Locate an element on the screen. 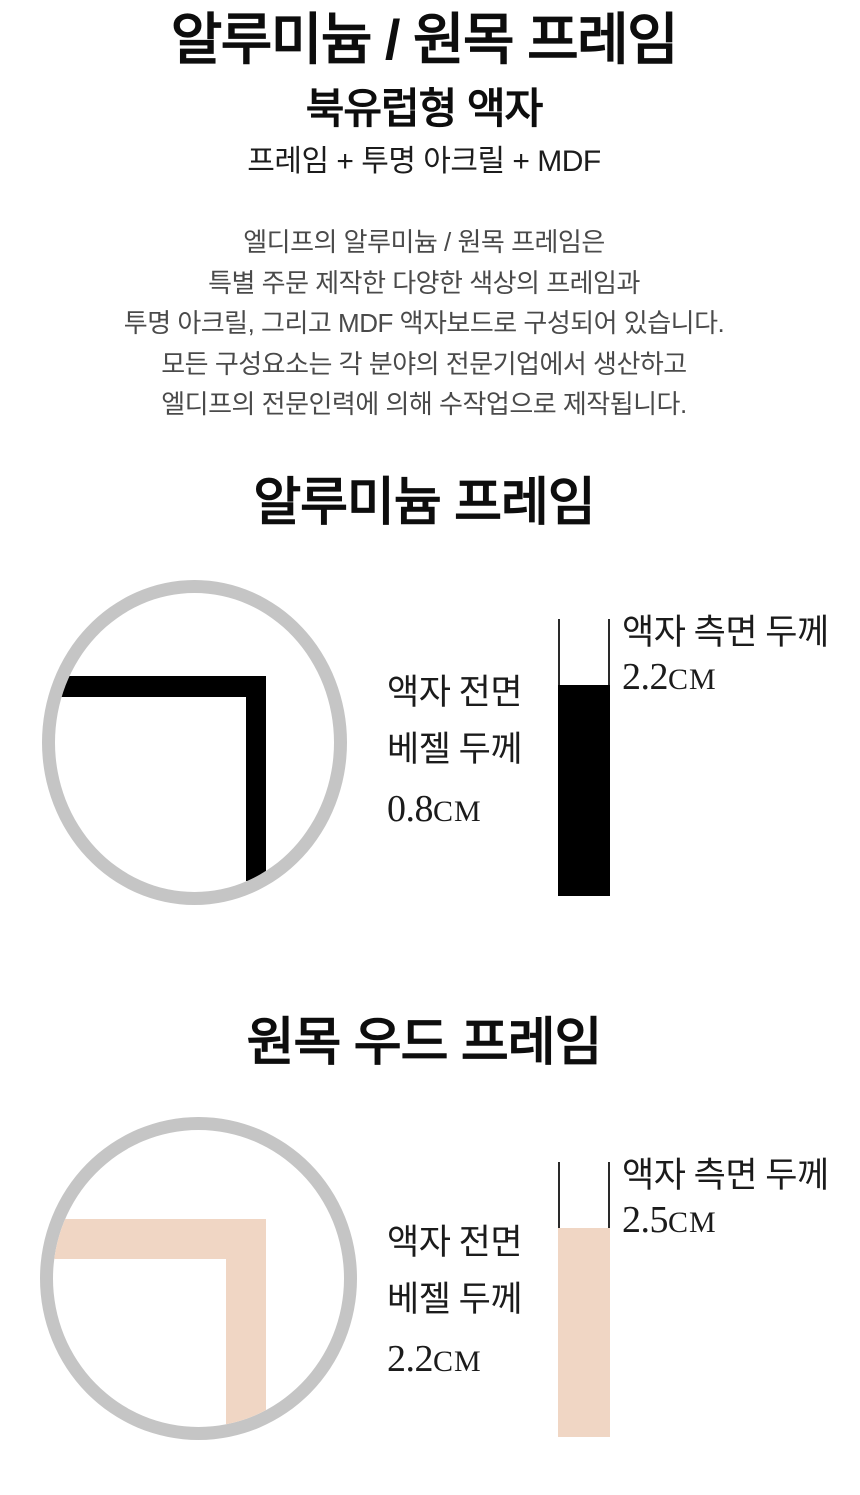  front-value-number: 2.2 is located at coordinates (410, 1359).